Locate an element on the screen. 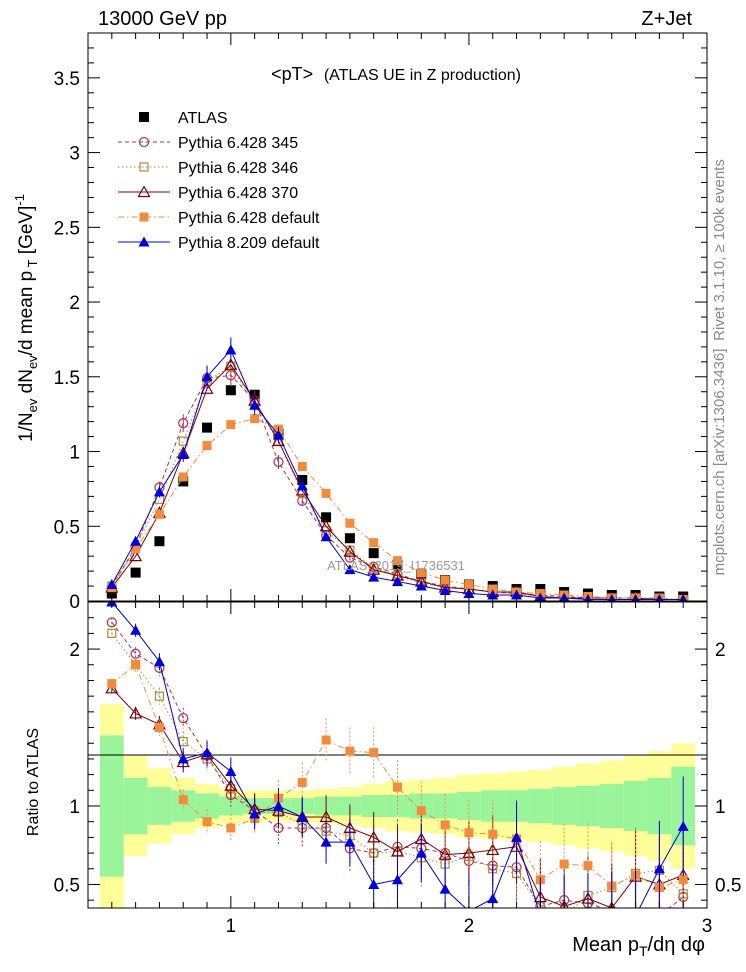  legend-marker-p8default is located at coordinates (144, 241).